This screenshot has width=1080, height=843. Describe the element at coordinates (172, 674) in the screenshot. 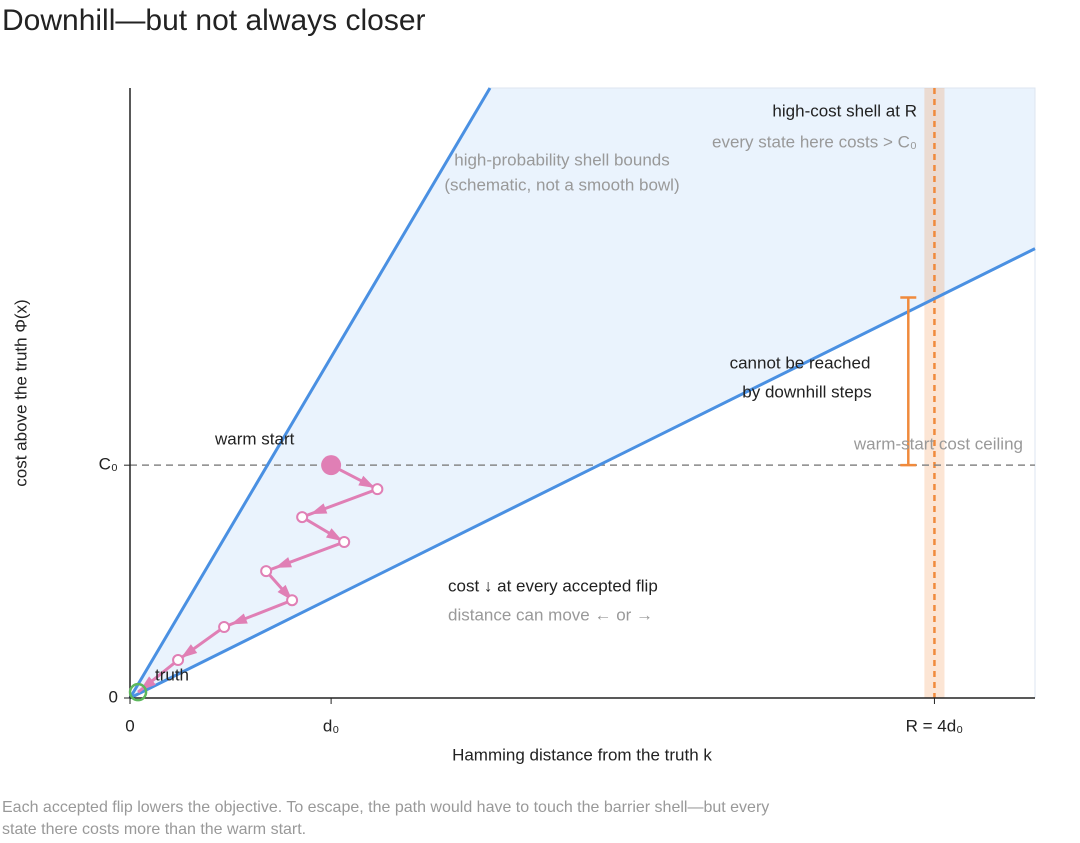

I see `truth-label: truth` at that location.